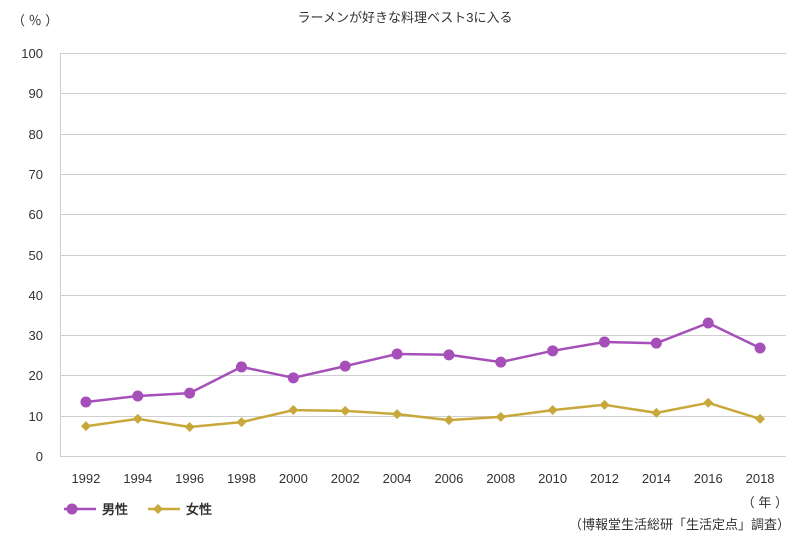 The image size is (800, 533). Describe the element at coordinates (189, 478) in the screenshot. I see `x-tick-label: 1996` at that location.